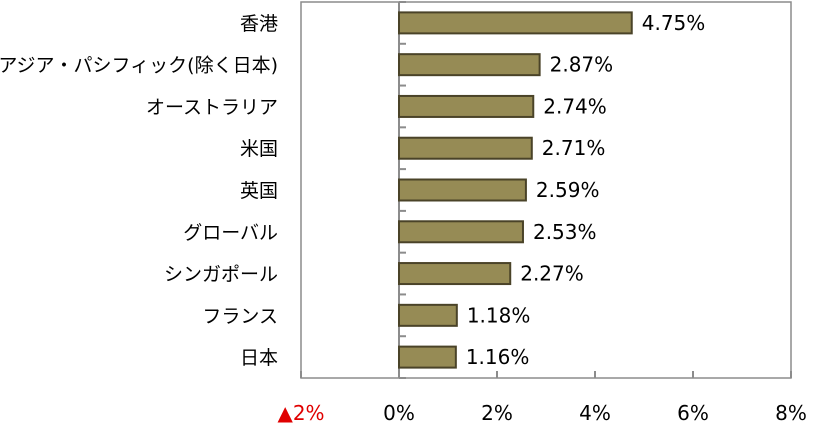 This screenshot has height=436, width=820. What do you see at coordinates (497, 413) in the screenshot?
I see `x-tick-label: 2%` at bounding box center [497, 413].